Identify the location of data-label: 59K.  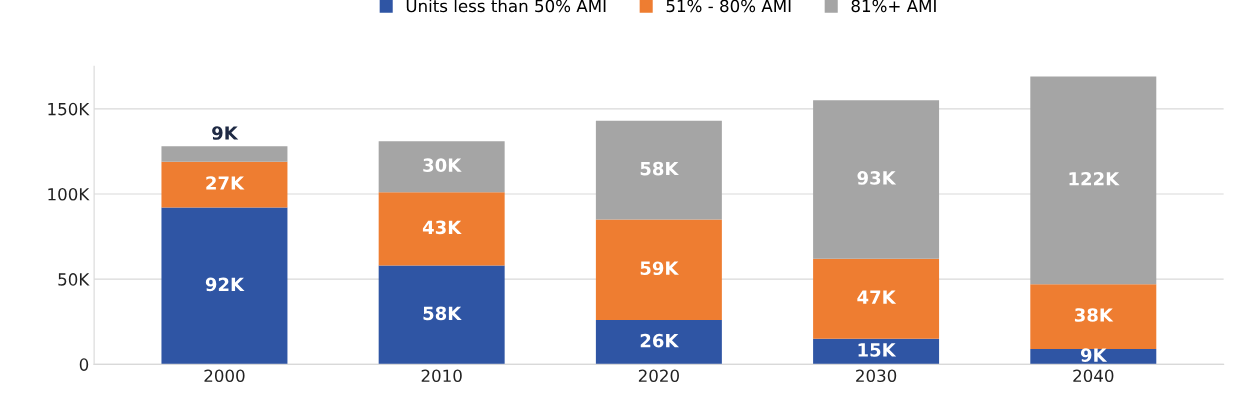
(659, 268).